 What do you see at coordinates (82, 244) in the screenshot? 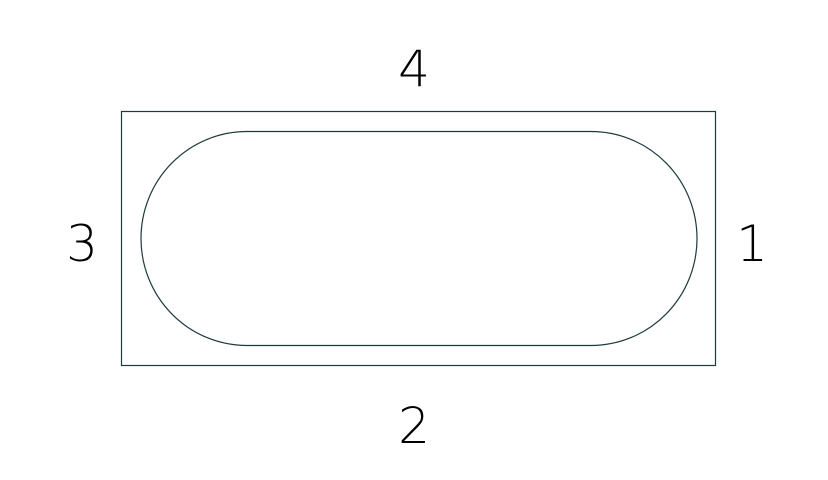
I see `label-left: 3` at bounding box center [82, 244].